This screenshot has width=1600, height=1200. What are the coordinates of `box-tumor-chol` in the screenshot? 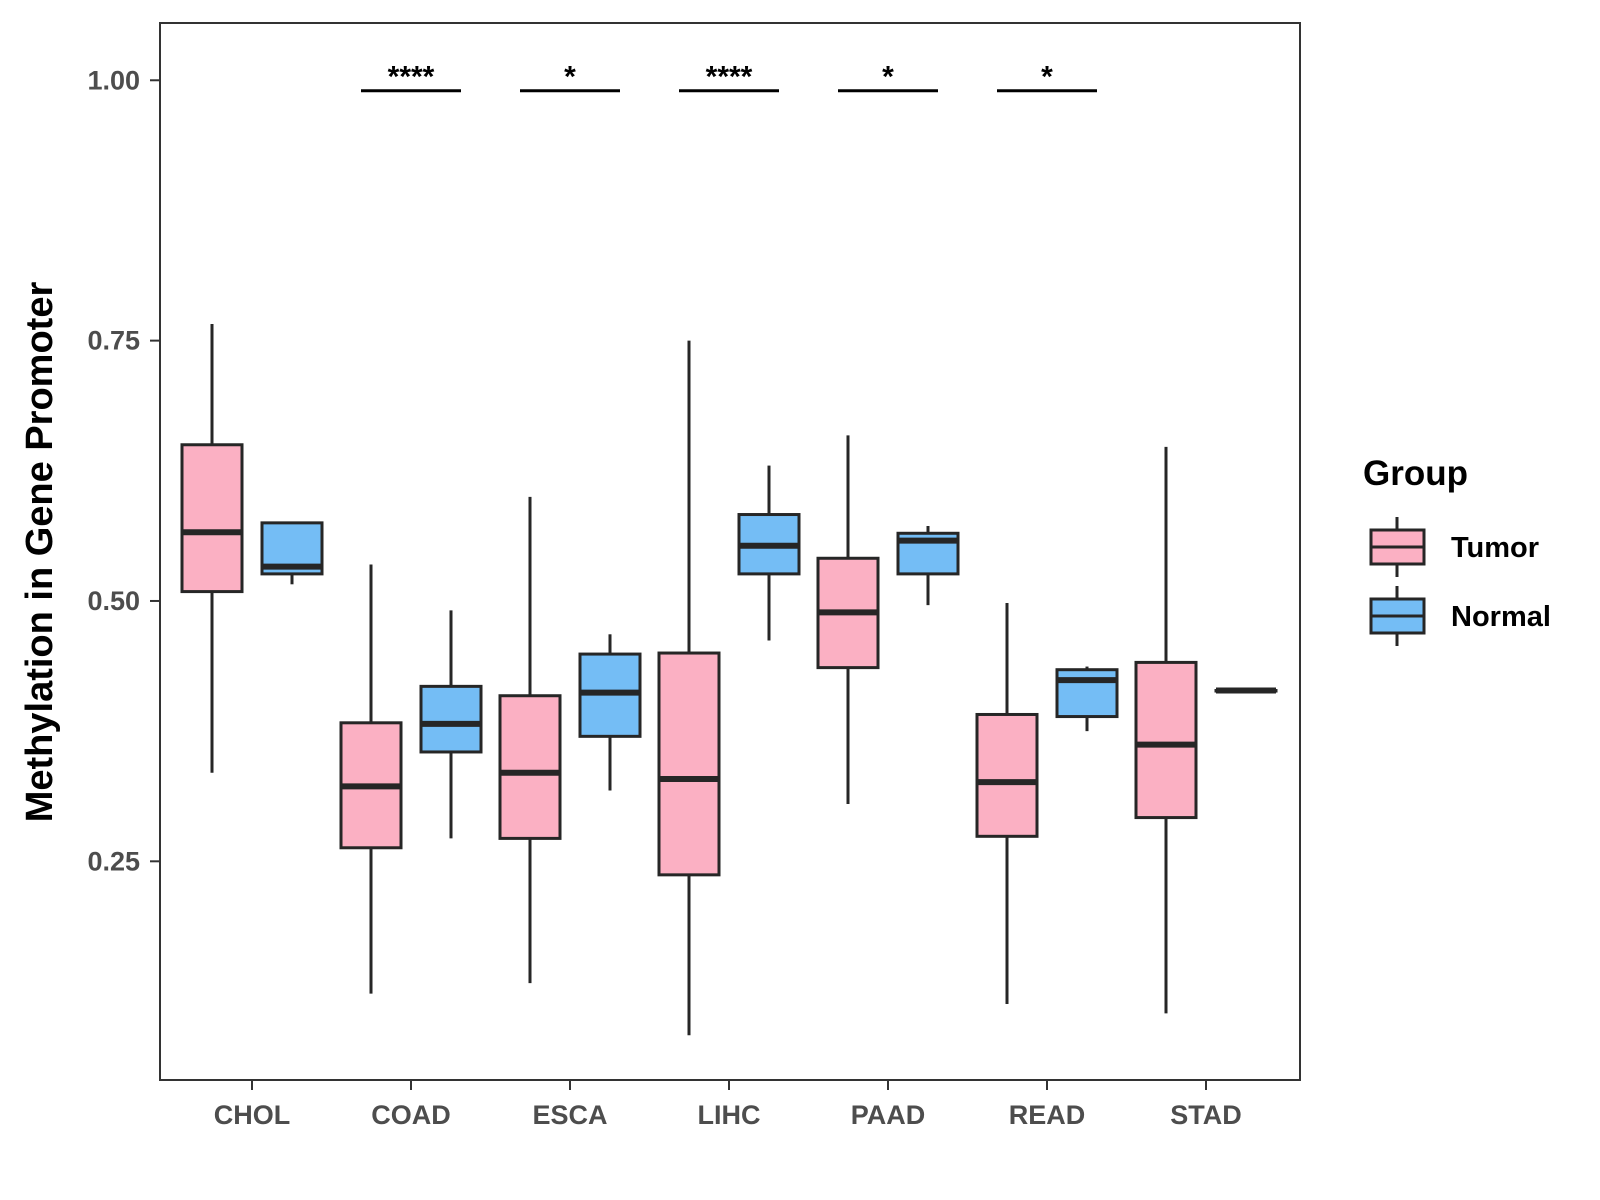 It's located at (212, 548).